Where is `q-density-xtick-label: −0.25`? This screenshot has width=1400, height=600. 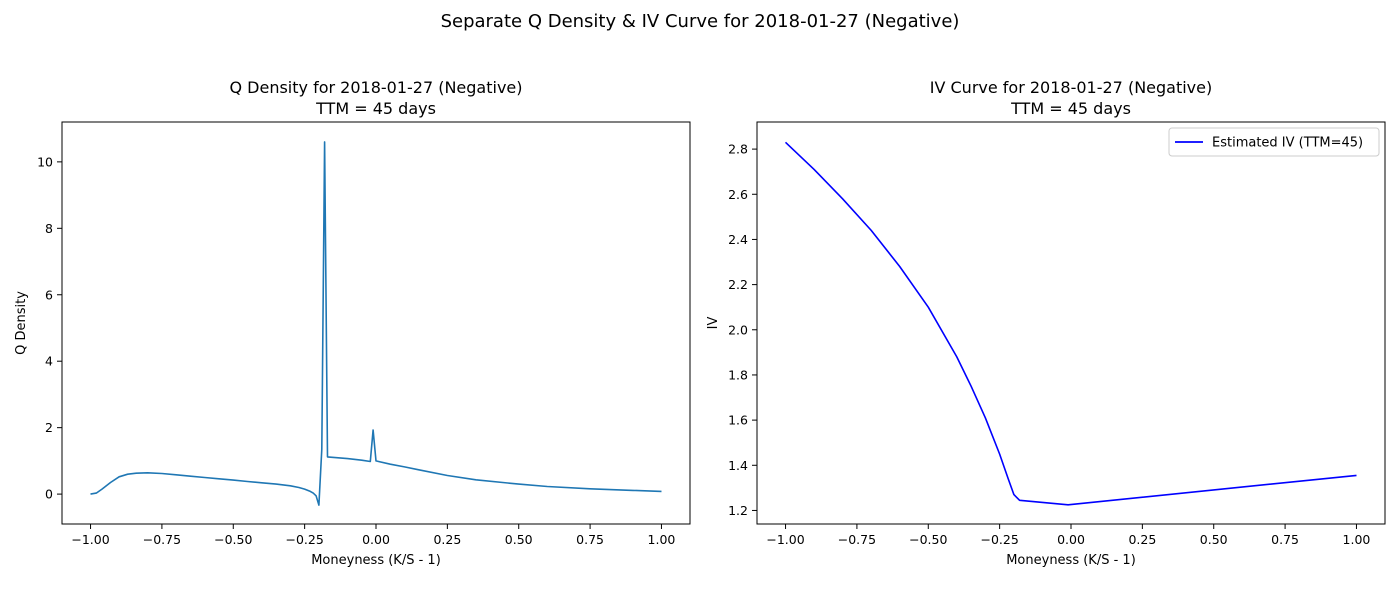 q-density-xtick-label: −0.25 is located at coordinates (304, 539).